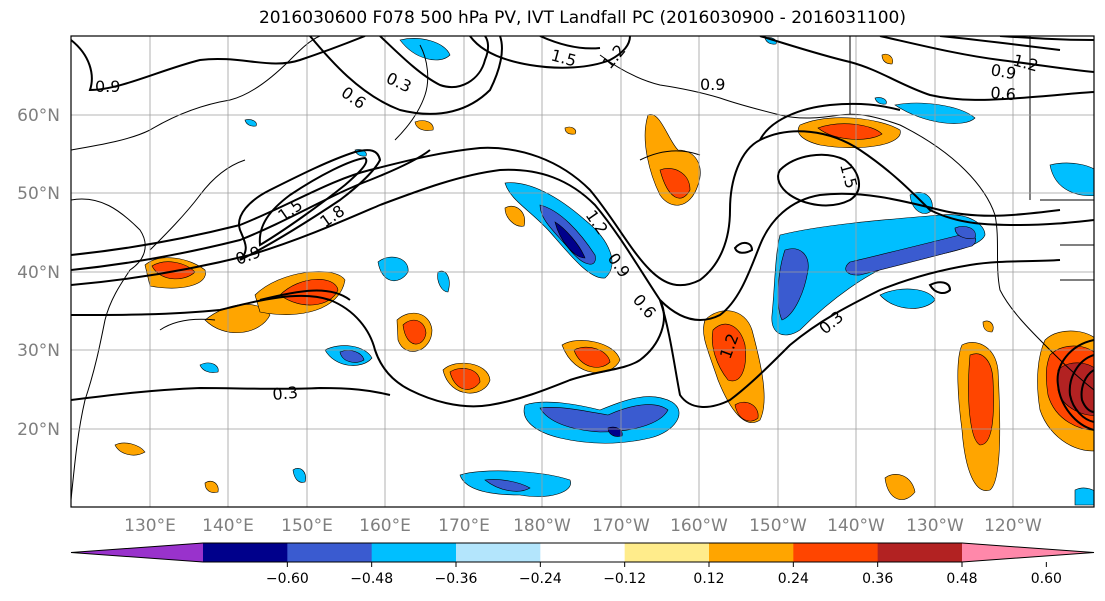 The height and width of the screenshot is (601, 1105). What do you see at coordinates (464, 526) in the screenshot?
I see `lon-label: 170°E` at bounding box center [464, 526].